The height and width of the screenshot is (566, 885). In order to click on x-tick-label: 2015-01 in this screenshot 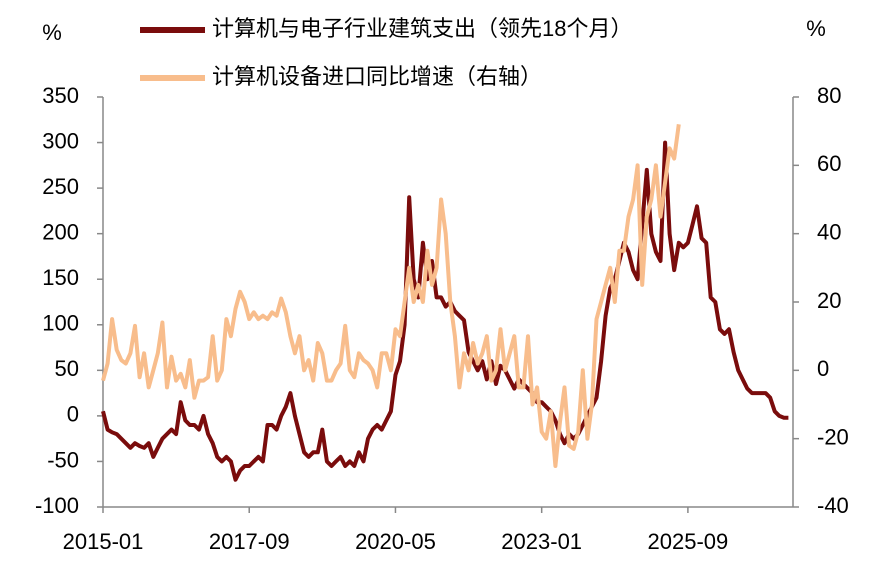, I will do `click(103, 541)`.